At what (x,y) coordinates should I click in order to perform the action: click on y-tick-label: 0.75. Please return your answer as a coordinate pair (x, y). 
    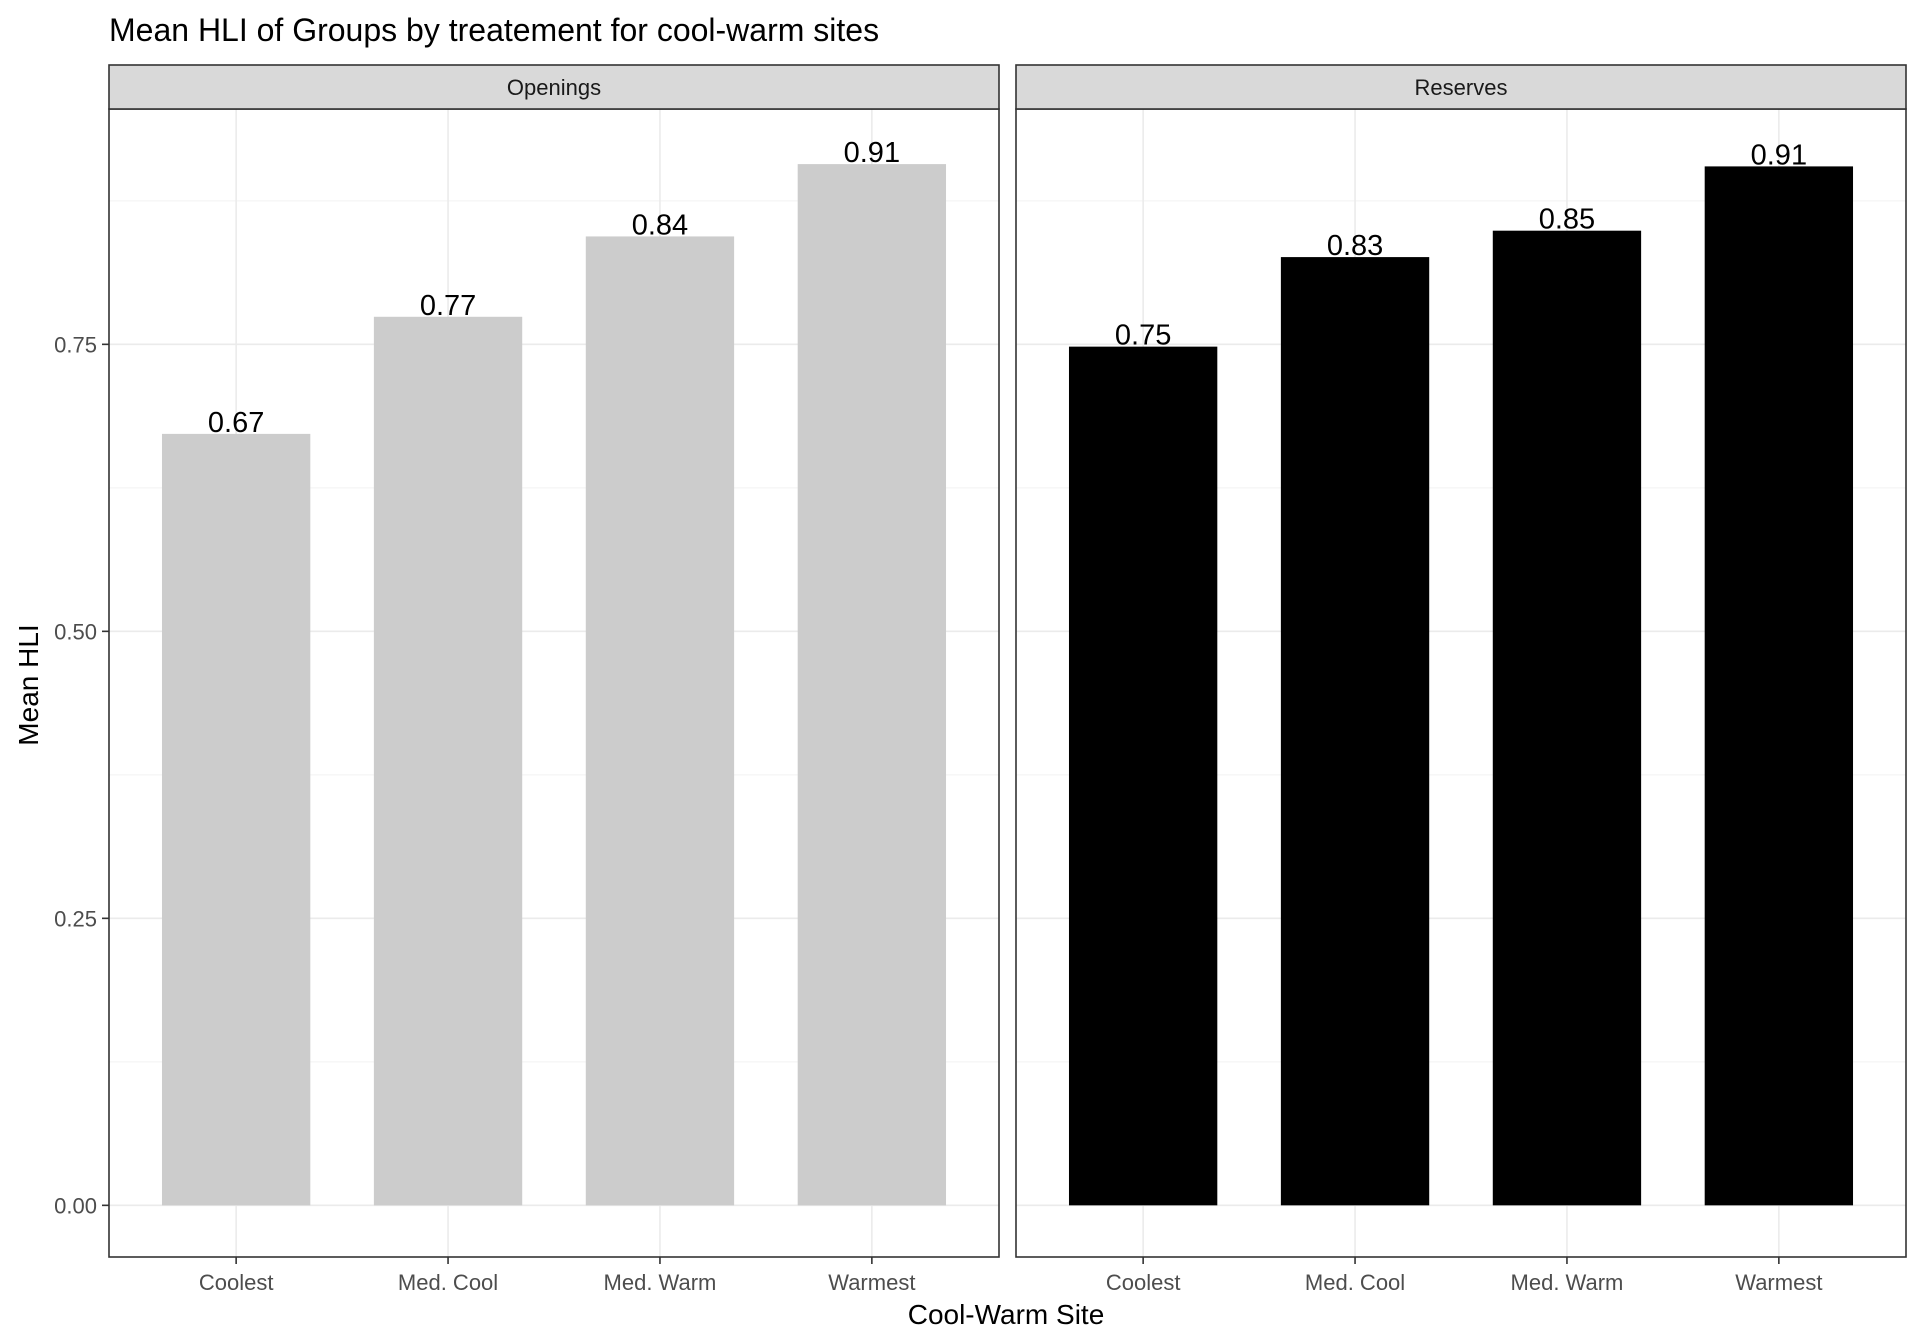
    Looking at the image, I should click on (75, 344).